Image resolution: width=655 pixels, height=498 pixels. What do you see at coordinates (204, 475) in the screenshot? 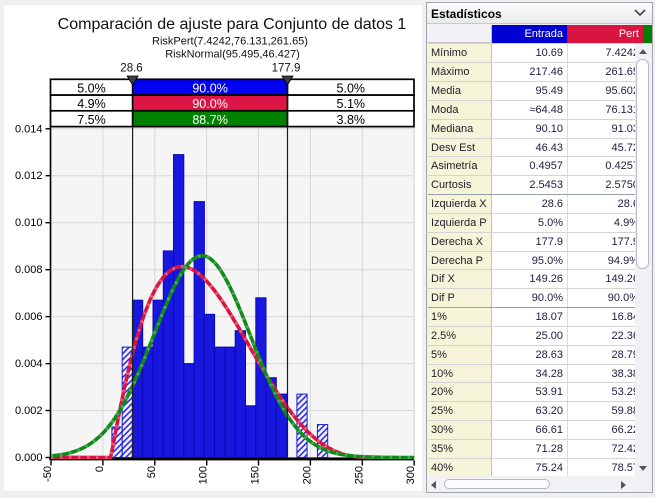
I see `svg-text: 100` at bounding box center [204, 475].